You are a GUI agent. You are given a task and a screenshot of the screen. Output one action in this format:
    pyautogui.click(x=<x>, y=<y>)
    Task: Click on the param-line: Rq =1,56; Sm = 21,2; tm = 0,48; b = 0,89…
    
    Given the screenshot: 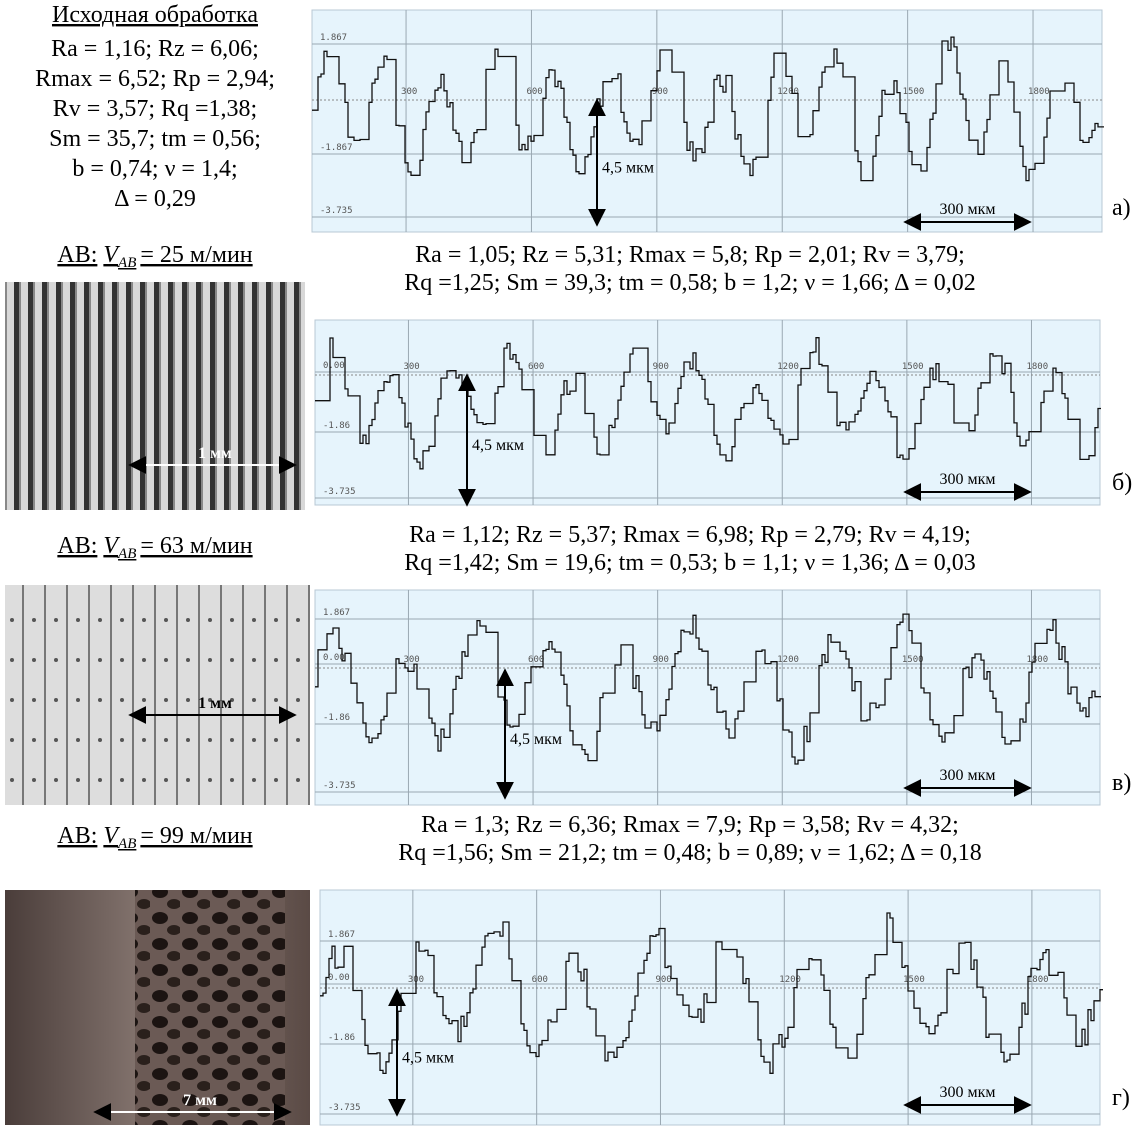 What is the action you would take?
    pyautogui.click(x=690, y=853)
    